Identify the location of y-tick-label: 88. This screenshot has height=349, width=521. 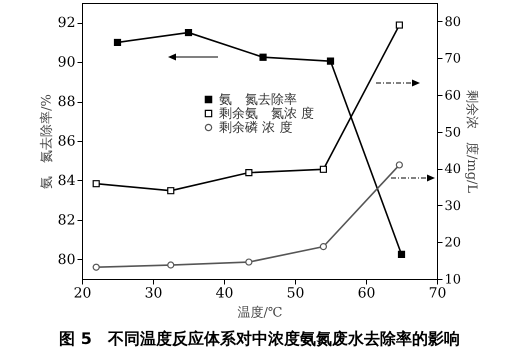
(67, 102).